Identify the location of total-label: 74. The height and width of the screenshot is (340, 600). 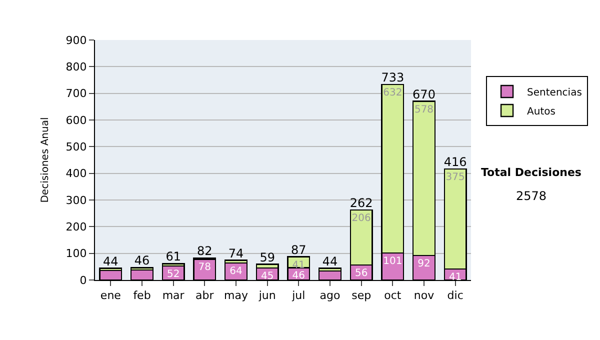
(236, 253).